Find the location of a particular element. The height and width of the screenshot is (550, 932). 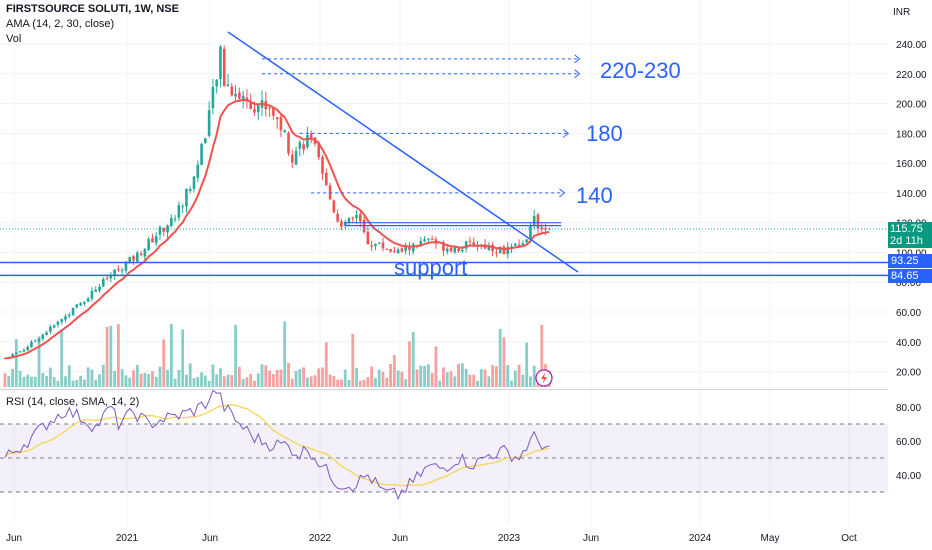

annotation-target-high: 220-230 is located at coordinates (640, 70).